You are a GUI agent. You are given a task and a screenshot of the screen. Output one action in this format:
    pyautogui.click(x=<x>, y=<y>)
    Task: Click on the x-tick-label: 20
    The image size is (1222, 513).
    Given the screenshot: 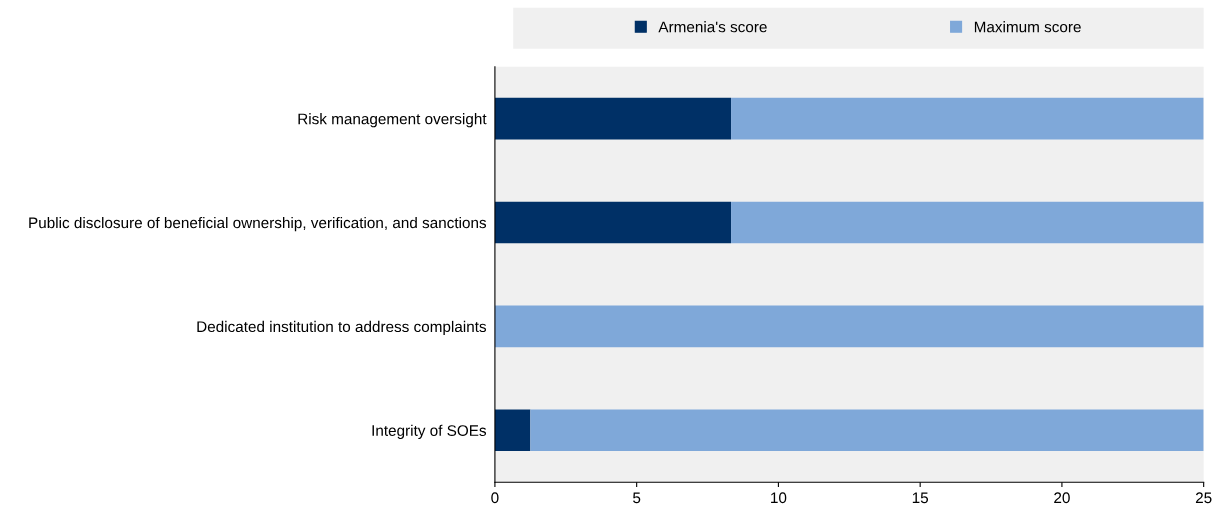 What is the action you would take?
    pyautogui.click(x=1062, y=498)
    